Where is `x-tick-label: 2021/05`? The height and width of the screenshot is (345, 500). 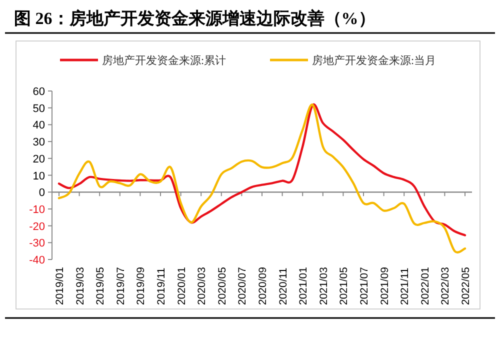 x-tick-label: 2021/05 is located at coordinates (344, 285).